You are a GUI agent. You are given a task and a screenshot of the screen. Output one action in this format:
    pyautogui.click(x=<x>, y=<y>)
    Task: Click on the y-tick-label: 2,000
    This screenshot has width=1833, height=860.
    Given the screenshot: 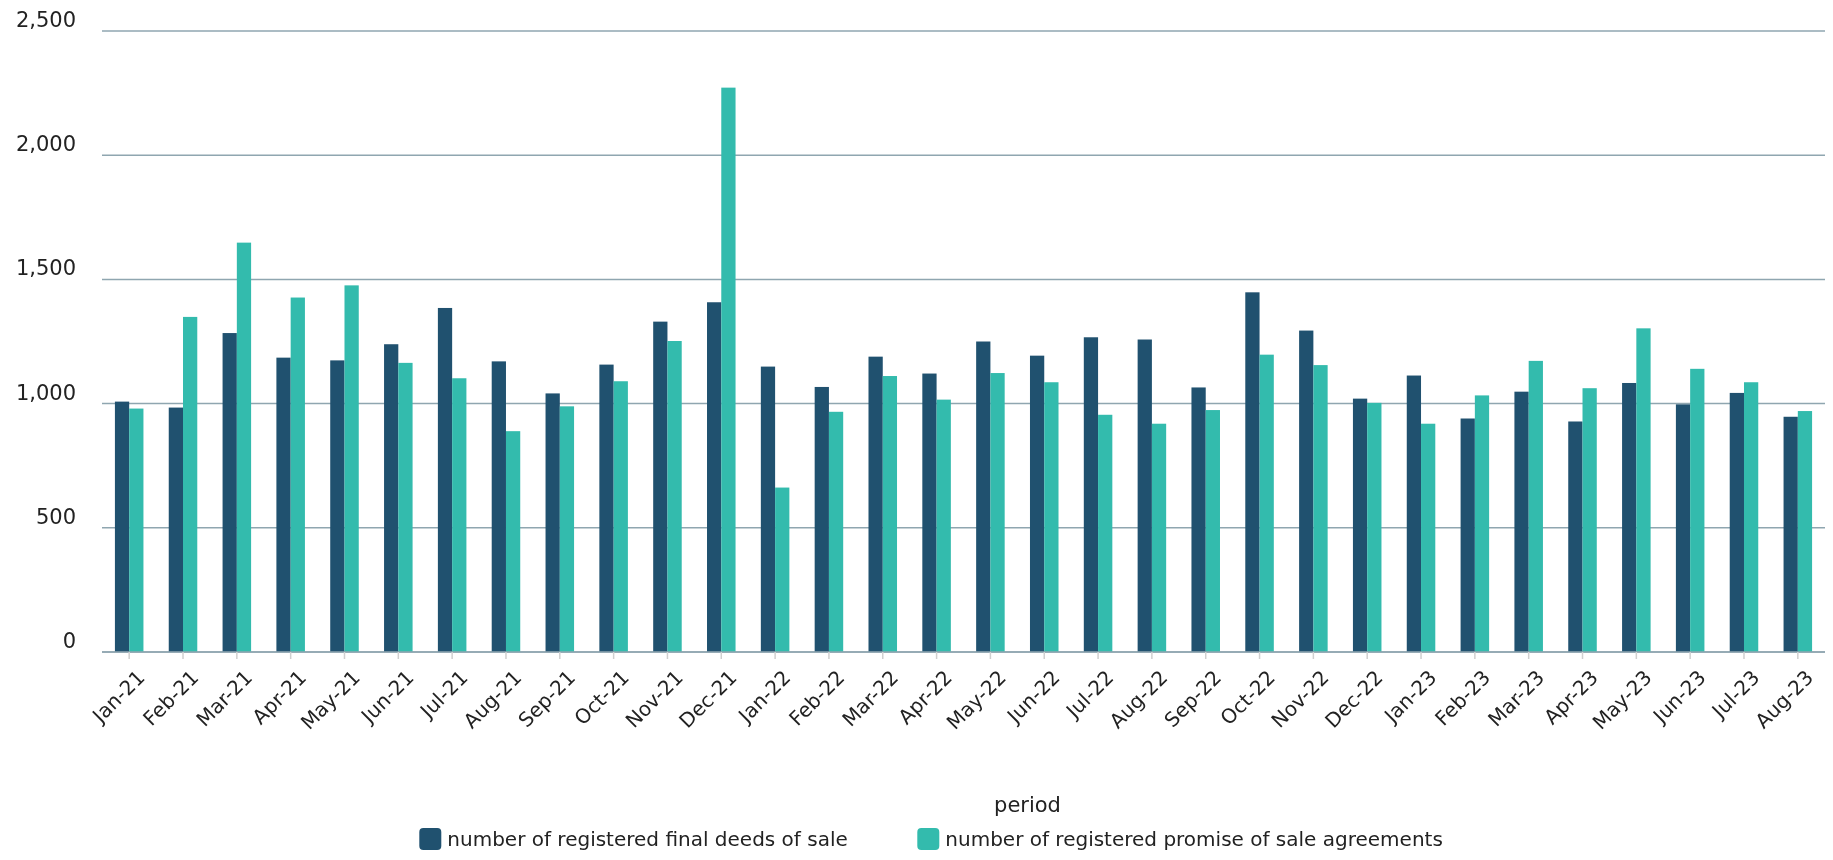 What is the action you would take?
    pyautogui.click(x=45, y=144)
    